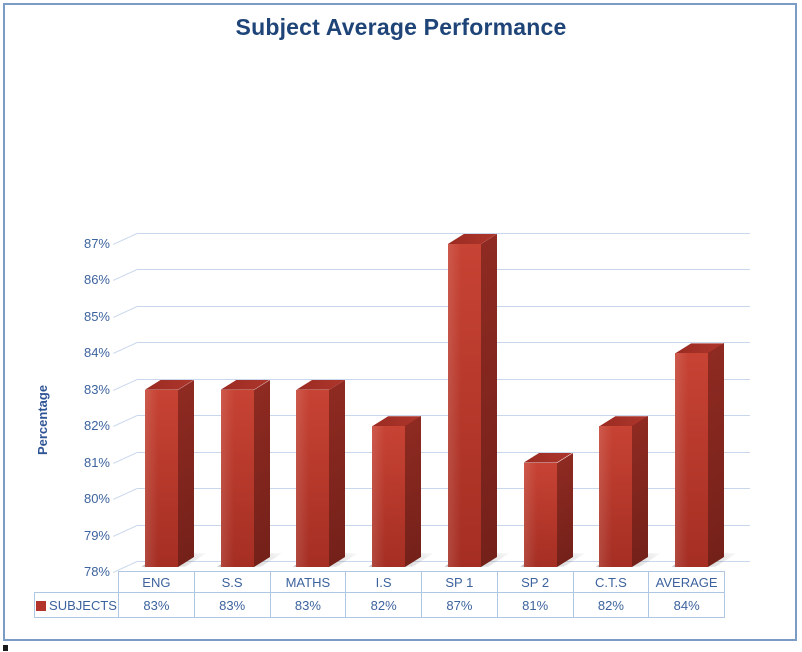  Describe the element at coordinates (96, 389) in the screenshot. I see `y-axis-tick-label: 83%` at that location.